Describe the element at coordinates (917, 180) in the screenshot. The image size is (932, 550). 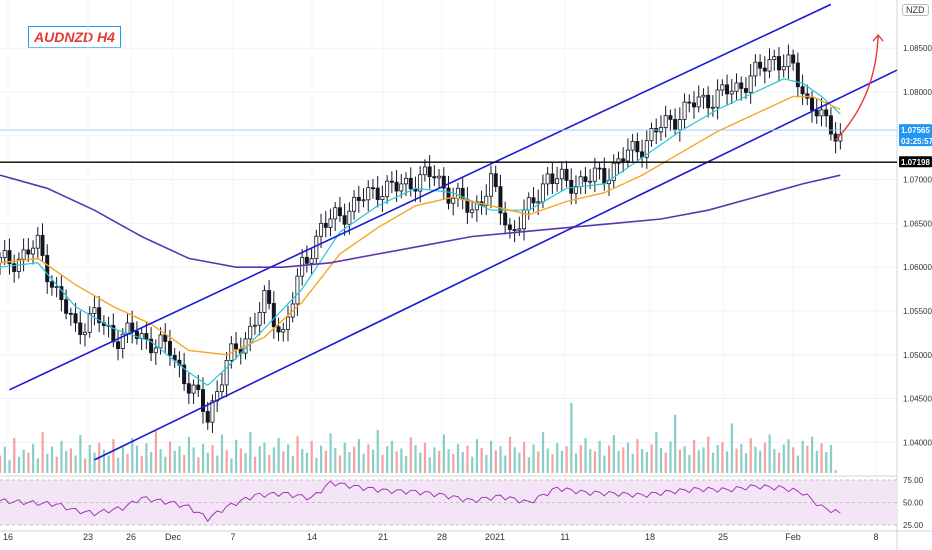
I see `price-tick-label: 1.07000` at that location.